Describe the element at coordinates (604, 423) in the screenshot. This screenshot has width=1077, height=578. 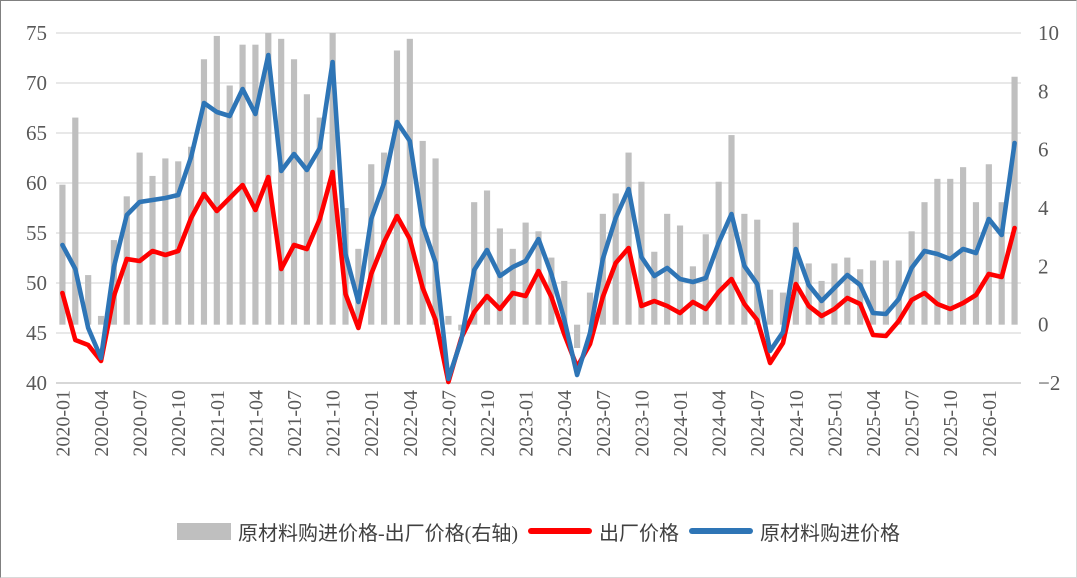
I see `x-axis-tick-label: 2023-07` at that location.